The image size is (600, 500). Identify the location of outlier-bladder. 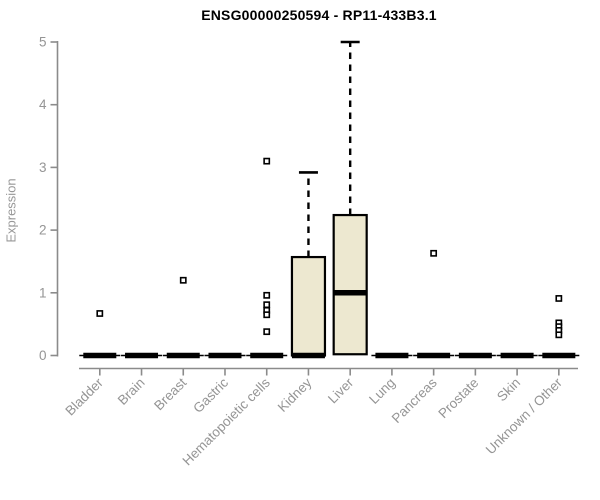
(100, 313).